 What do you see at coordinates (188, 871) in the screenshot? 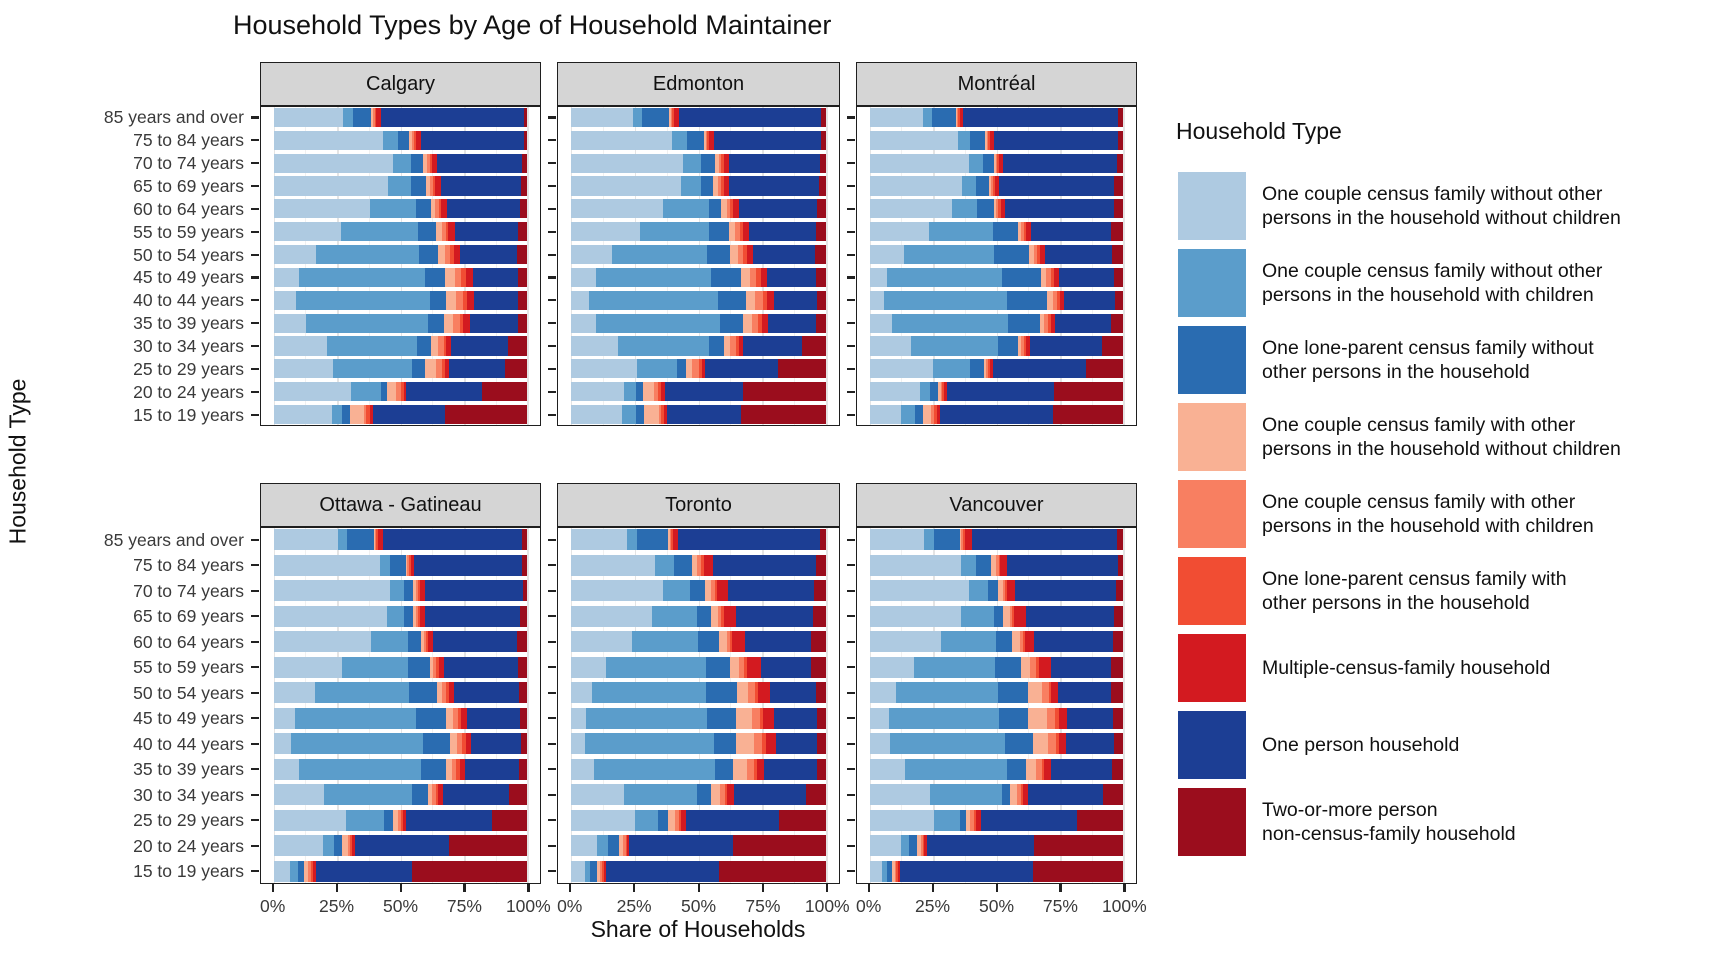
I see `y-axis-label: 15 to 19 years` at bounding box center [188, 871].